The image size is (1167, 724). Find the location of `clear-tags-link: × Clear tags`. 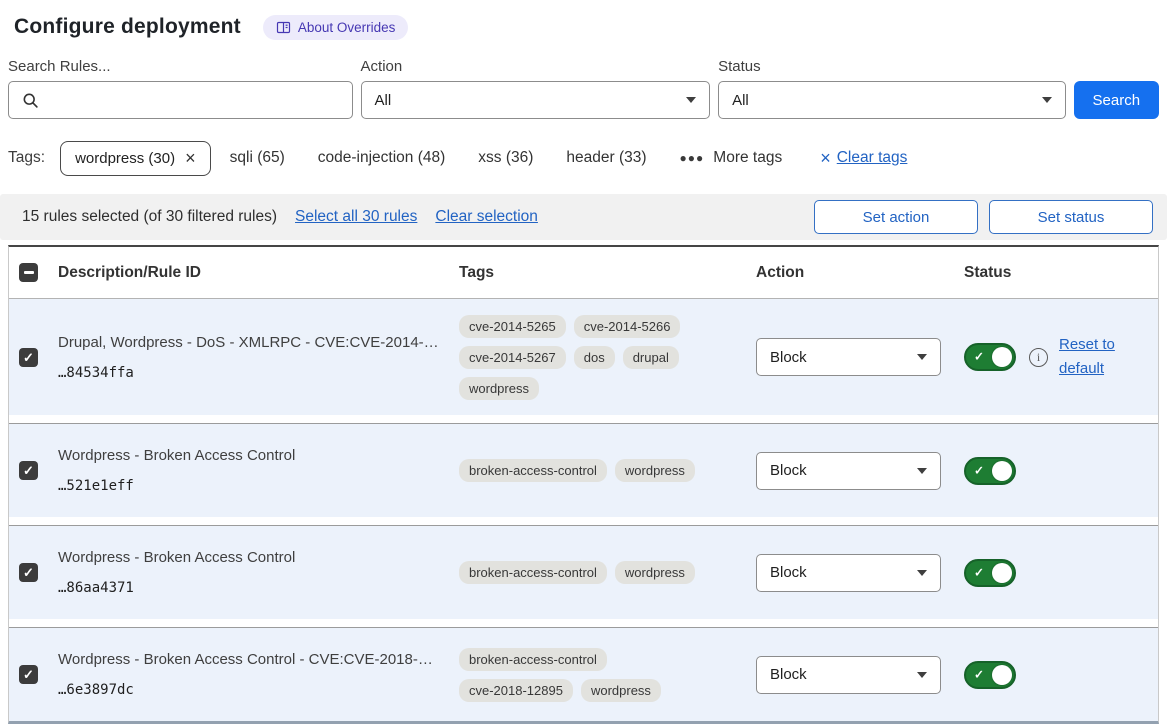

clear-tags-link: × Clear tags is located at coordinates (863, 158).